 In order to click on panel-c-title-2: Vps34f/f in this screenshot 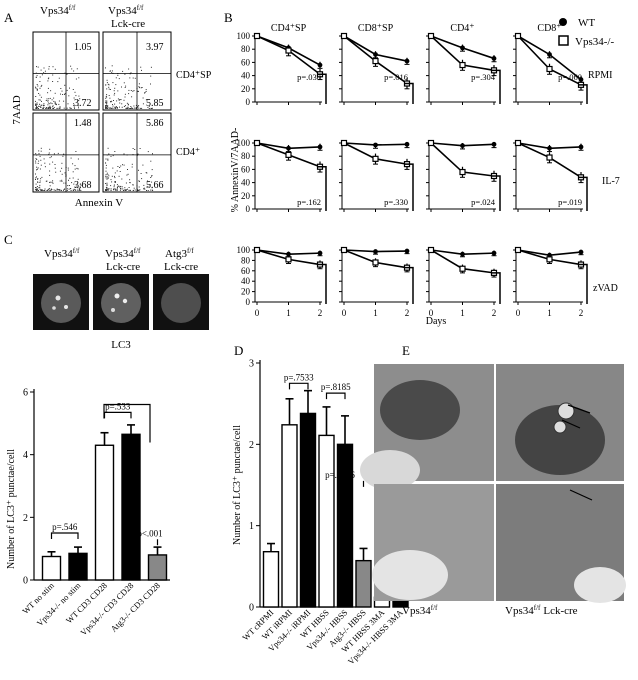, I will do `click(123, 253)`.